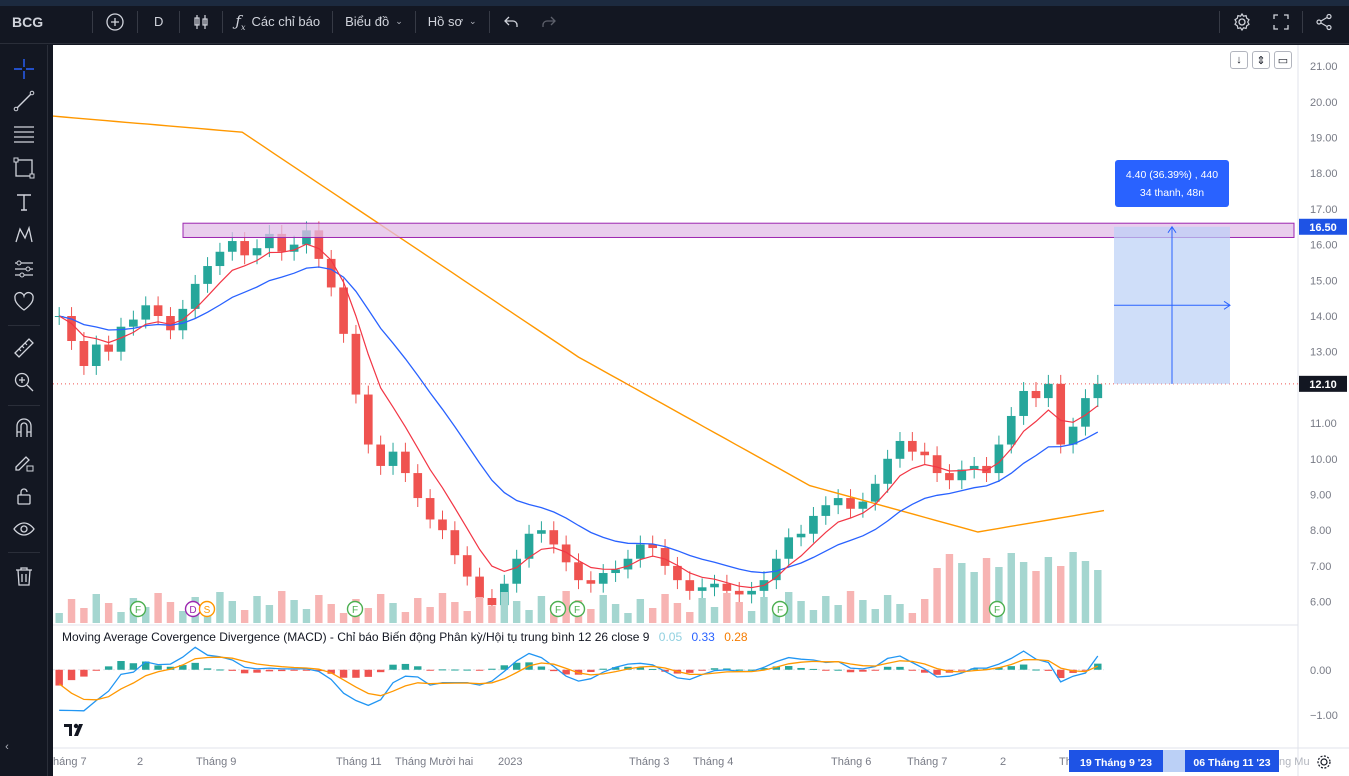 The height and width of the screenshot is (776, 1349). I want to click on time-axis-label: Tháng Mười hai, so click(434, 762).